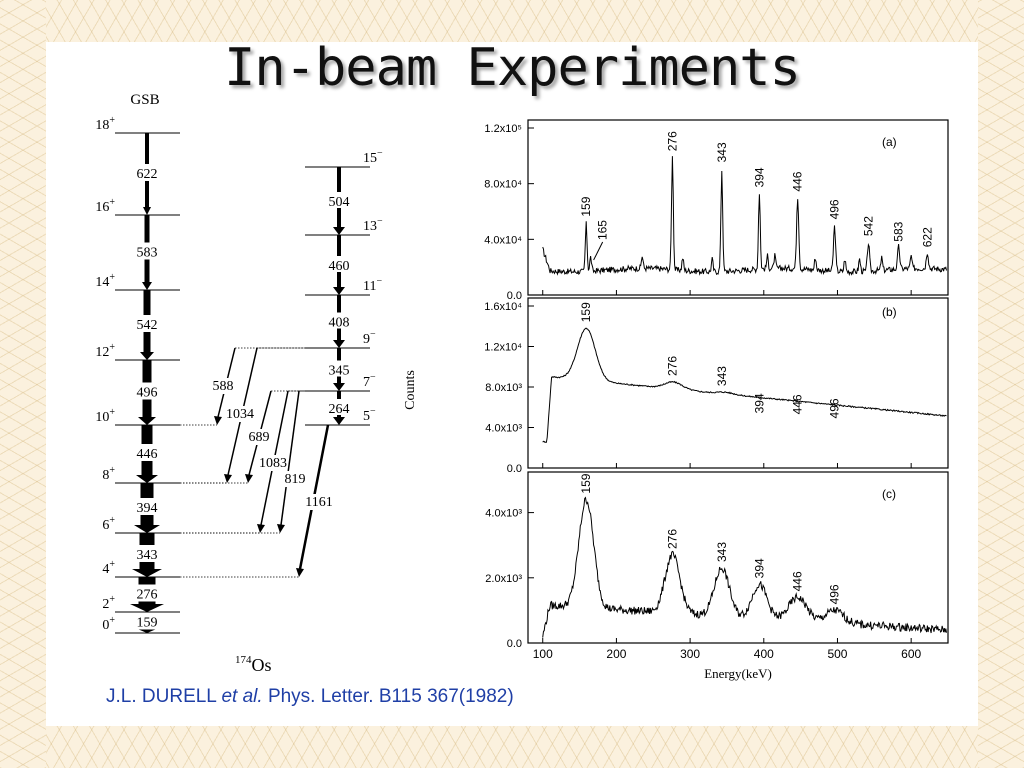 The height and width of the screenshot is (768, 1024). Describe the element at coordinates (503, 129) in the screenshot. I see `y-tick-label: 1.2x10⁵` at that location.